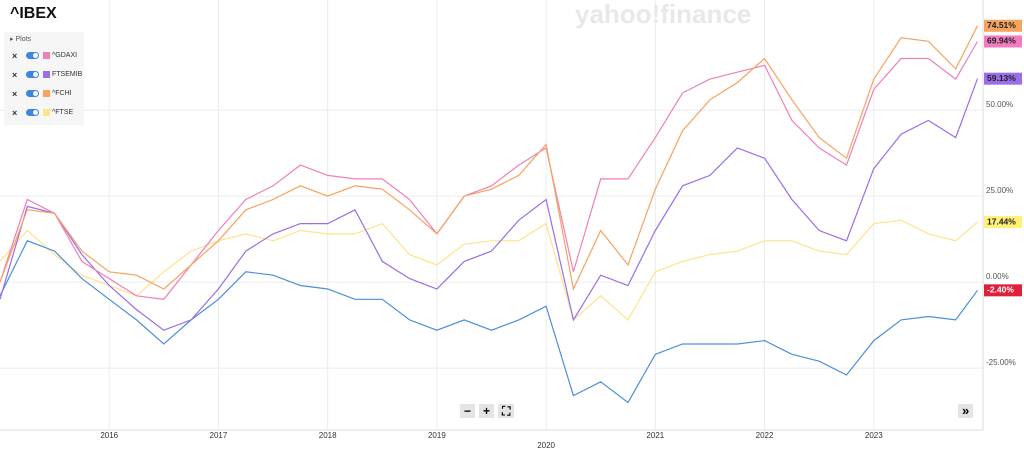  What do you see at coordinates (546, 445) in the screenshot?
I see `x-tick-label: 2020` at bounding box center [546, 445].